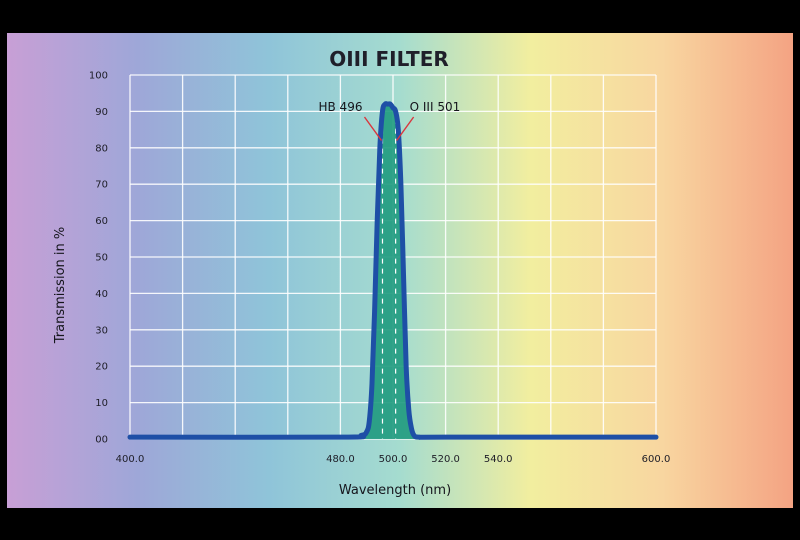  I want to click on annotation-layer: HB 496 O III 501, so click(389, 120).